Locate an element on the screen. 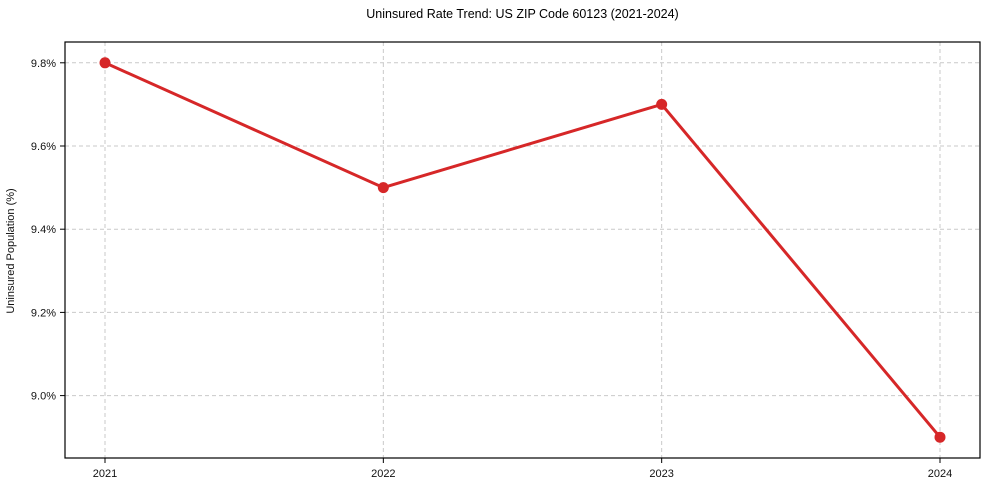 The image size is (989, 490). y-tick-label: 9.2% is located at coordinates (43, 313).